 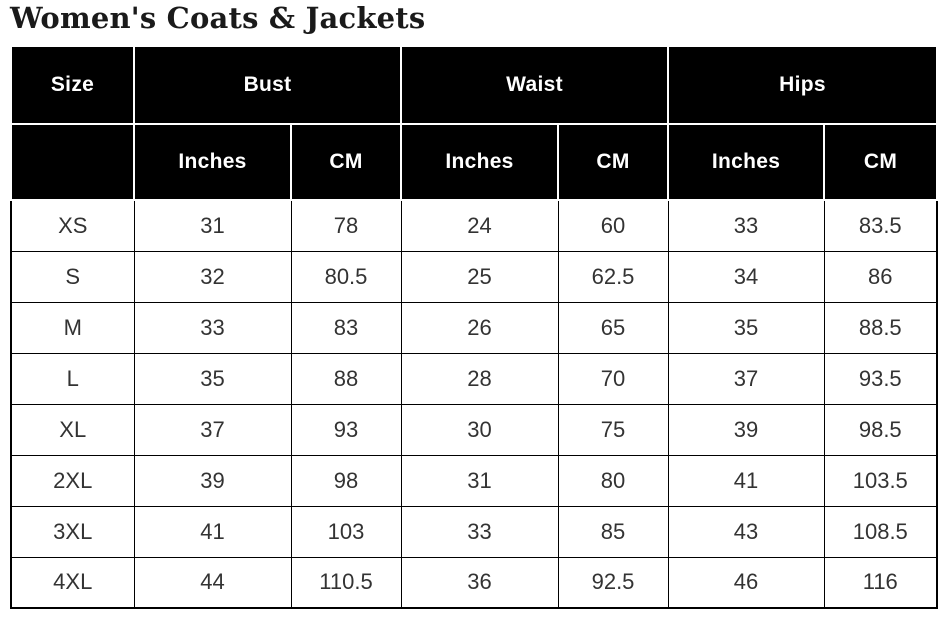 I want to click on table-row: 2XL 39 98 31 80 41 103.5, so click(x=474, y=480).